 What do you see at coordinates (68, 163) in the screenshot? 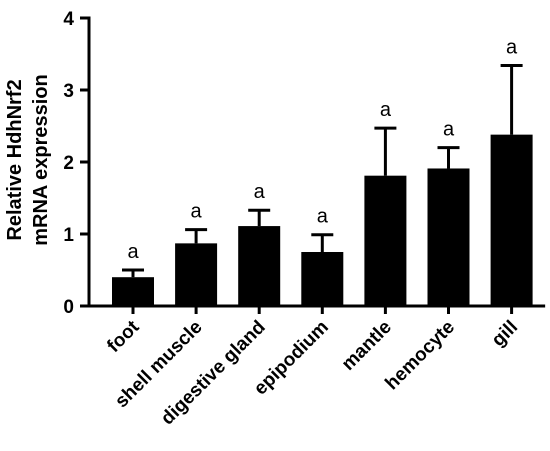
I see `y-tick-label: 2` at bounding box center [68, 163].